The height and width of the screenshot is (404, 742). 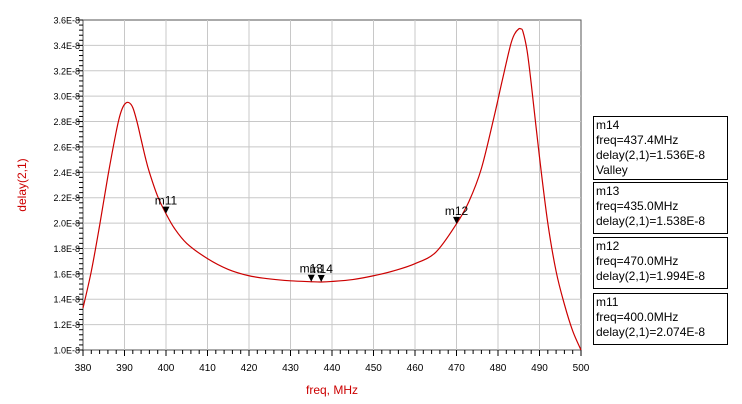 I want to click on x-axis-label: freq, MHz, so click(x=332, y=390).